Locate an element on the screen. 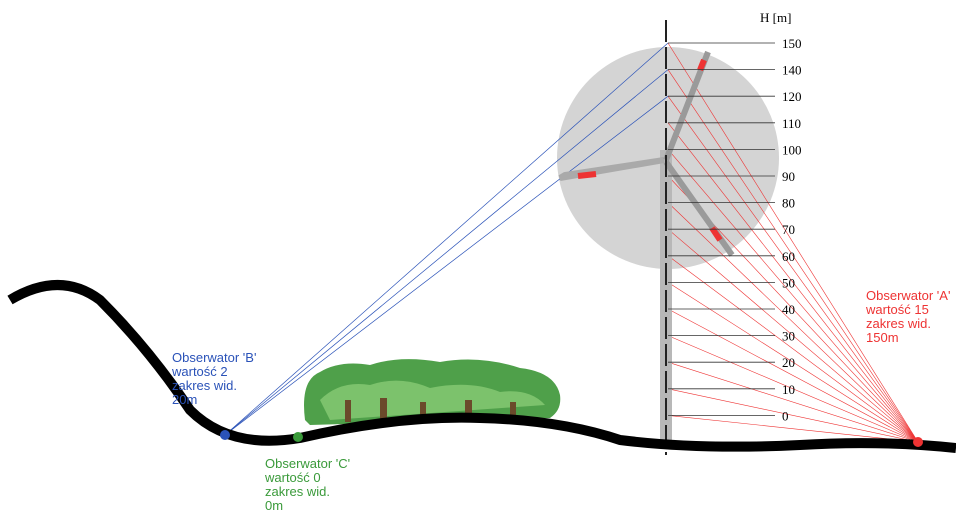 The image size is (956, 513). scale-unit: H [m] is located at coordinates (775, 17).